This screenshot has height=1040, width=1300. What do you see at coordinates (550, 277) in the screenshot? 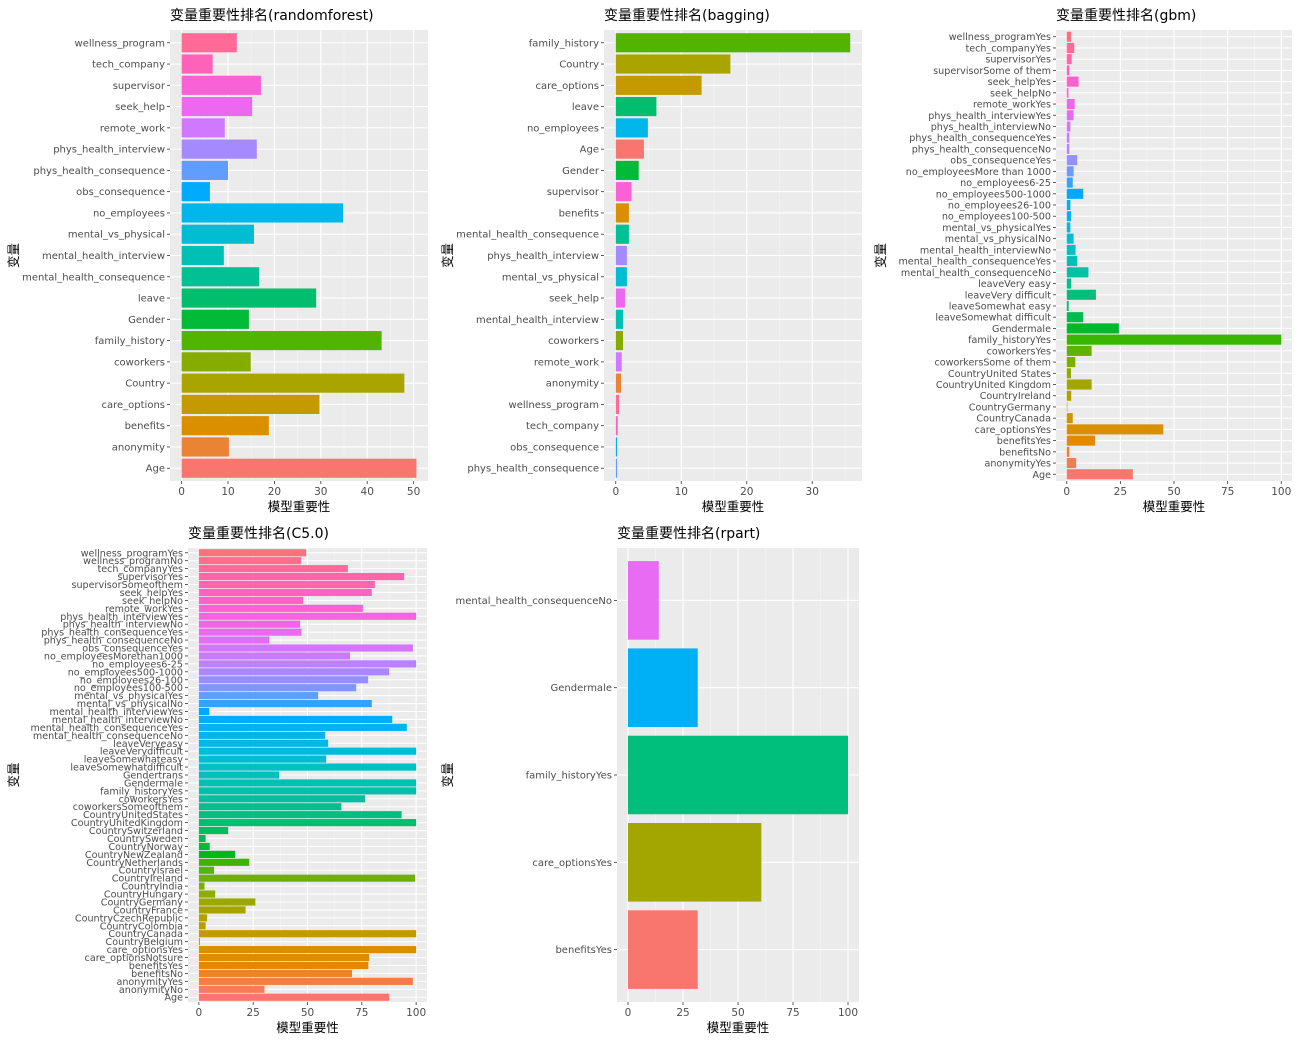
I see `y-tick-label: mental_vs_physical` at bounding box center [550, 277].